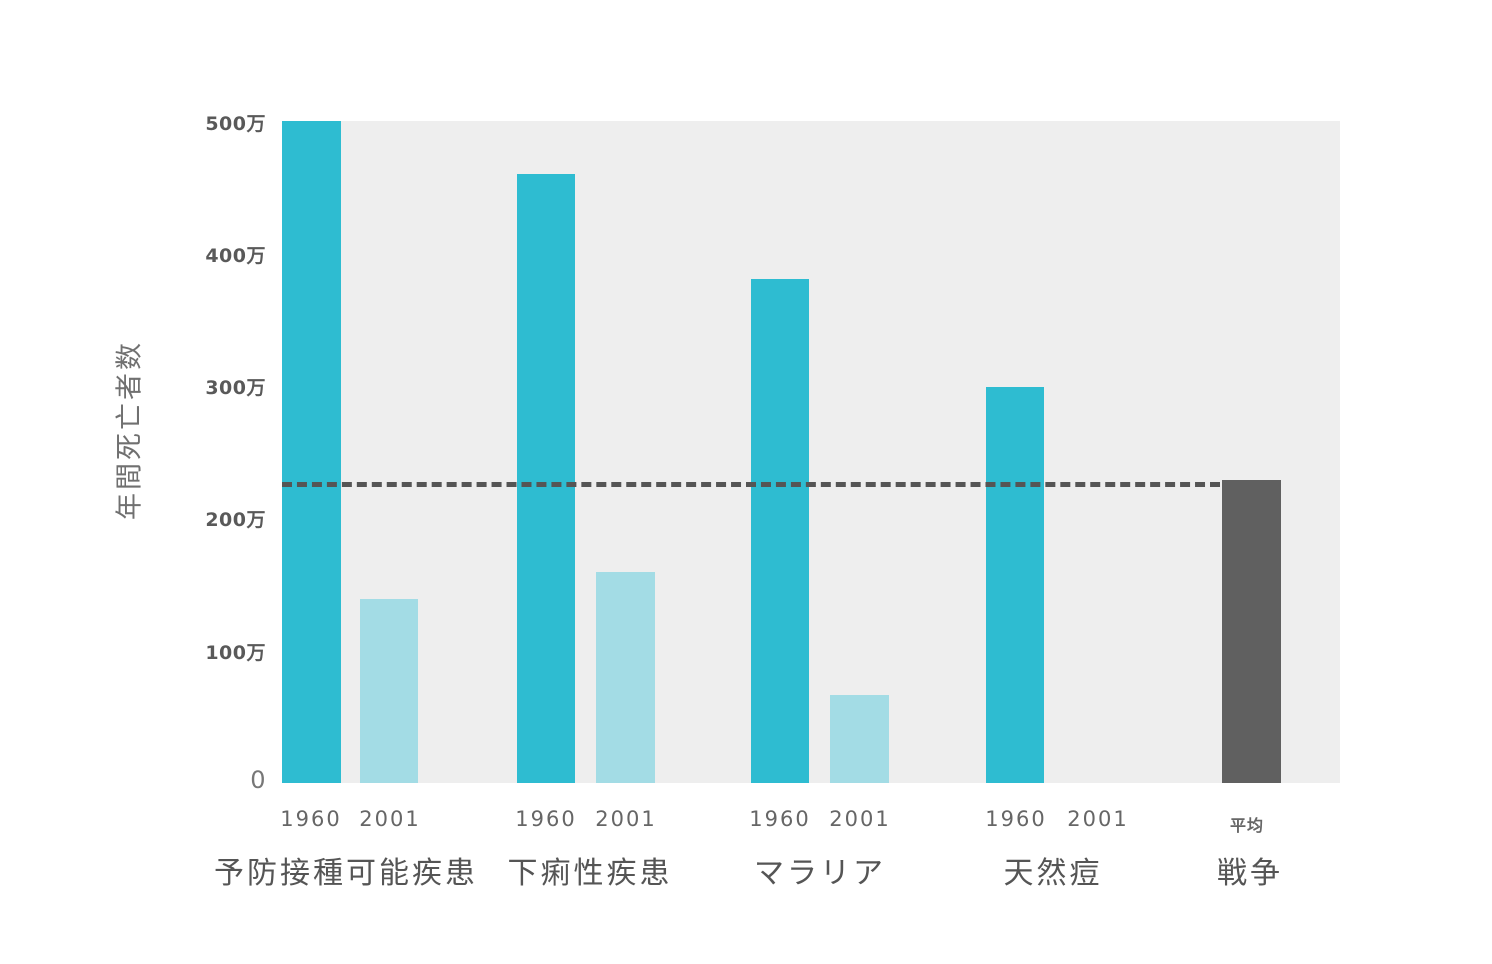  Describe the element at coordinates (235, 256) in the screenshot. I see `y-tick-400: 400万` at that location.